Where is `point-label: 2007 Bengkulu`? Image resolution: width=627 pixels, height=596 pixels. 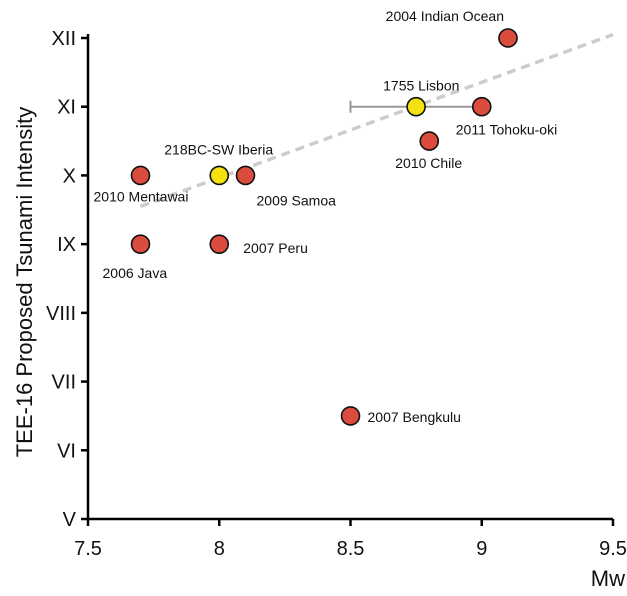 point-label: 2007 Bengkulu is located at coordinates (414, 417).